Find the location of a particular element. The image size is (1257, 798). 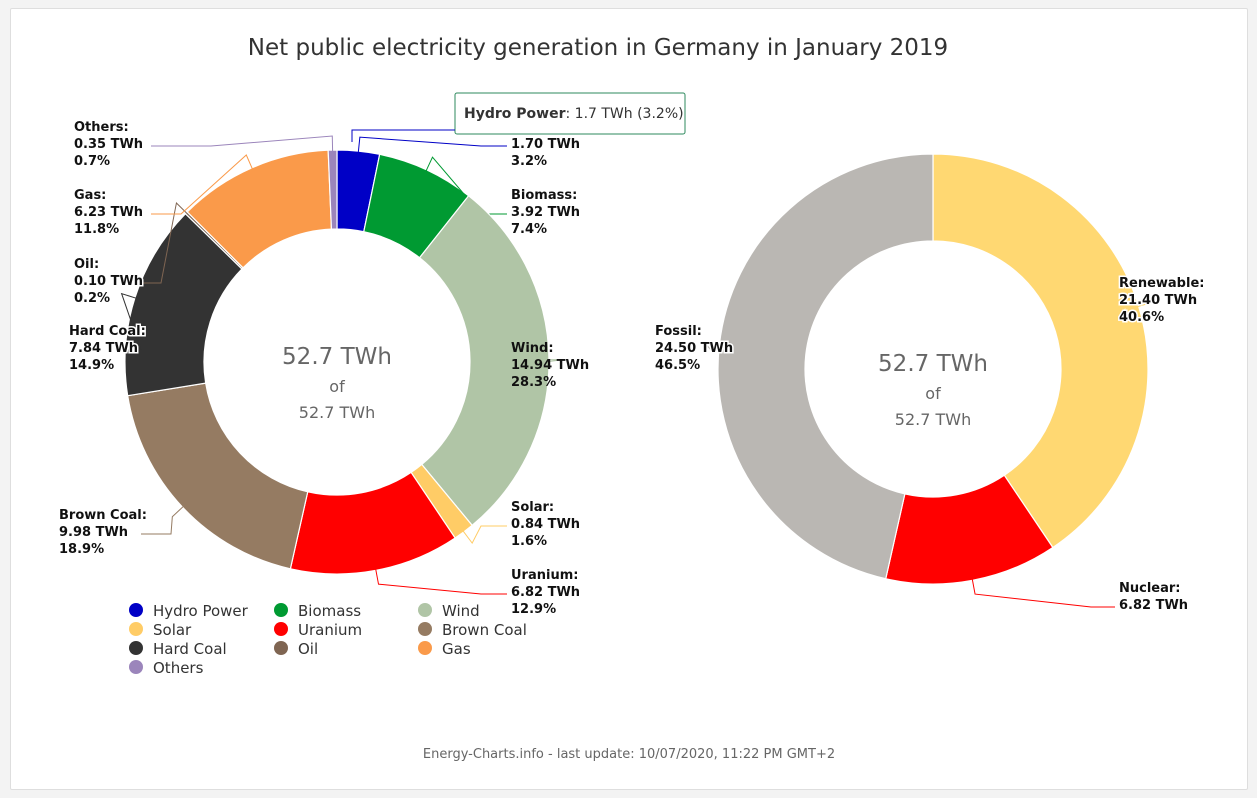

legend-item-others: Others is located at coordinates (166, 668).